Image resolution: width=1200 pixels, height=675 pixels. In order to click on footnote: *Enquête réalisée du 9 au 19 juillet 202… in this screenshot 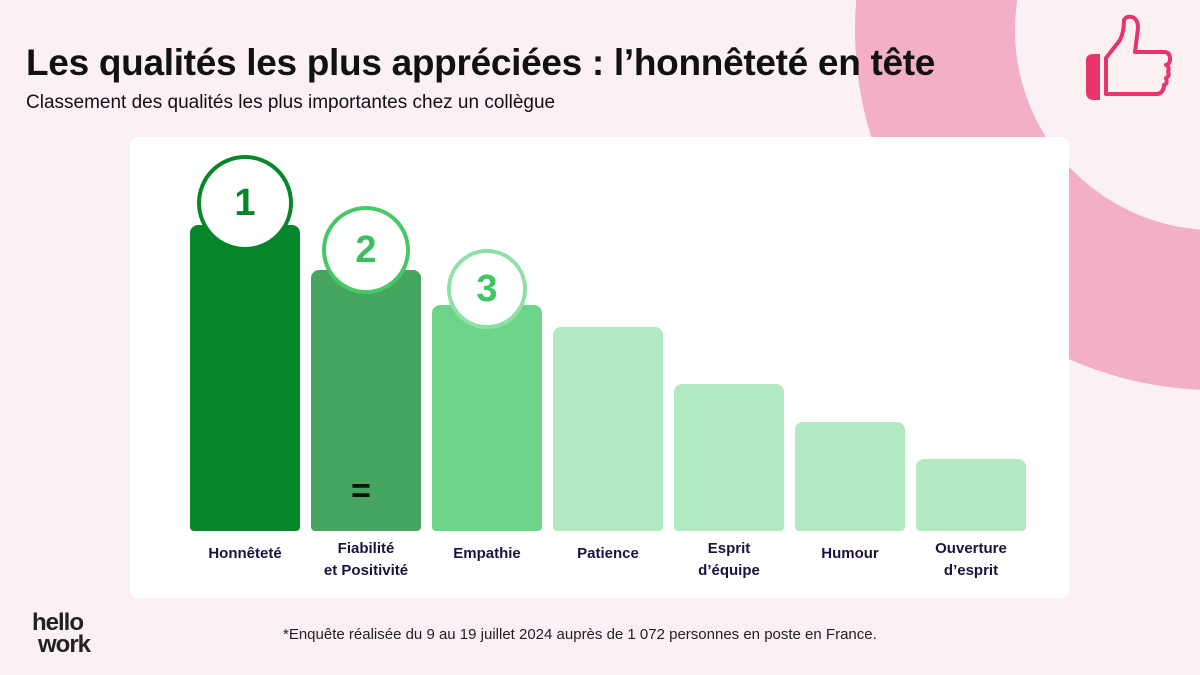, I will do `click(580, 634)`.